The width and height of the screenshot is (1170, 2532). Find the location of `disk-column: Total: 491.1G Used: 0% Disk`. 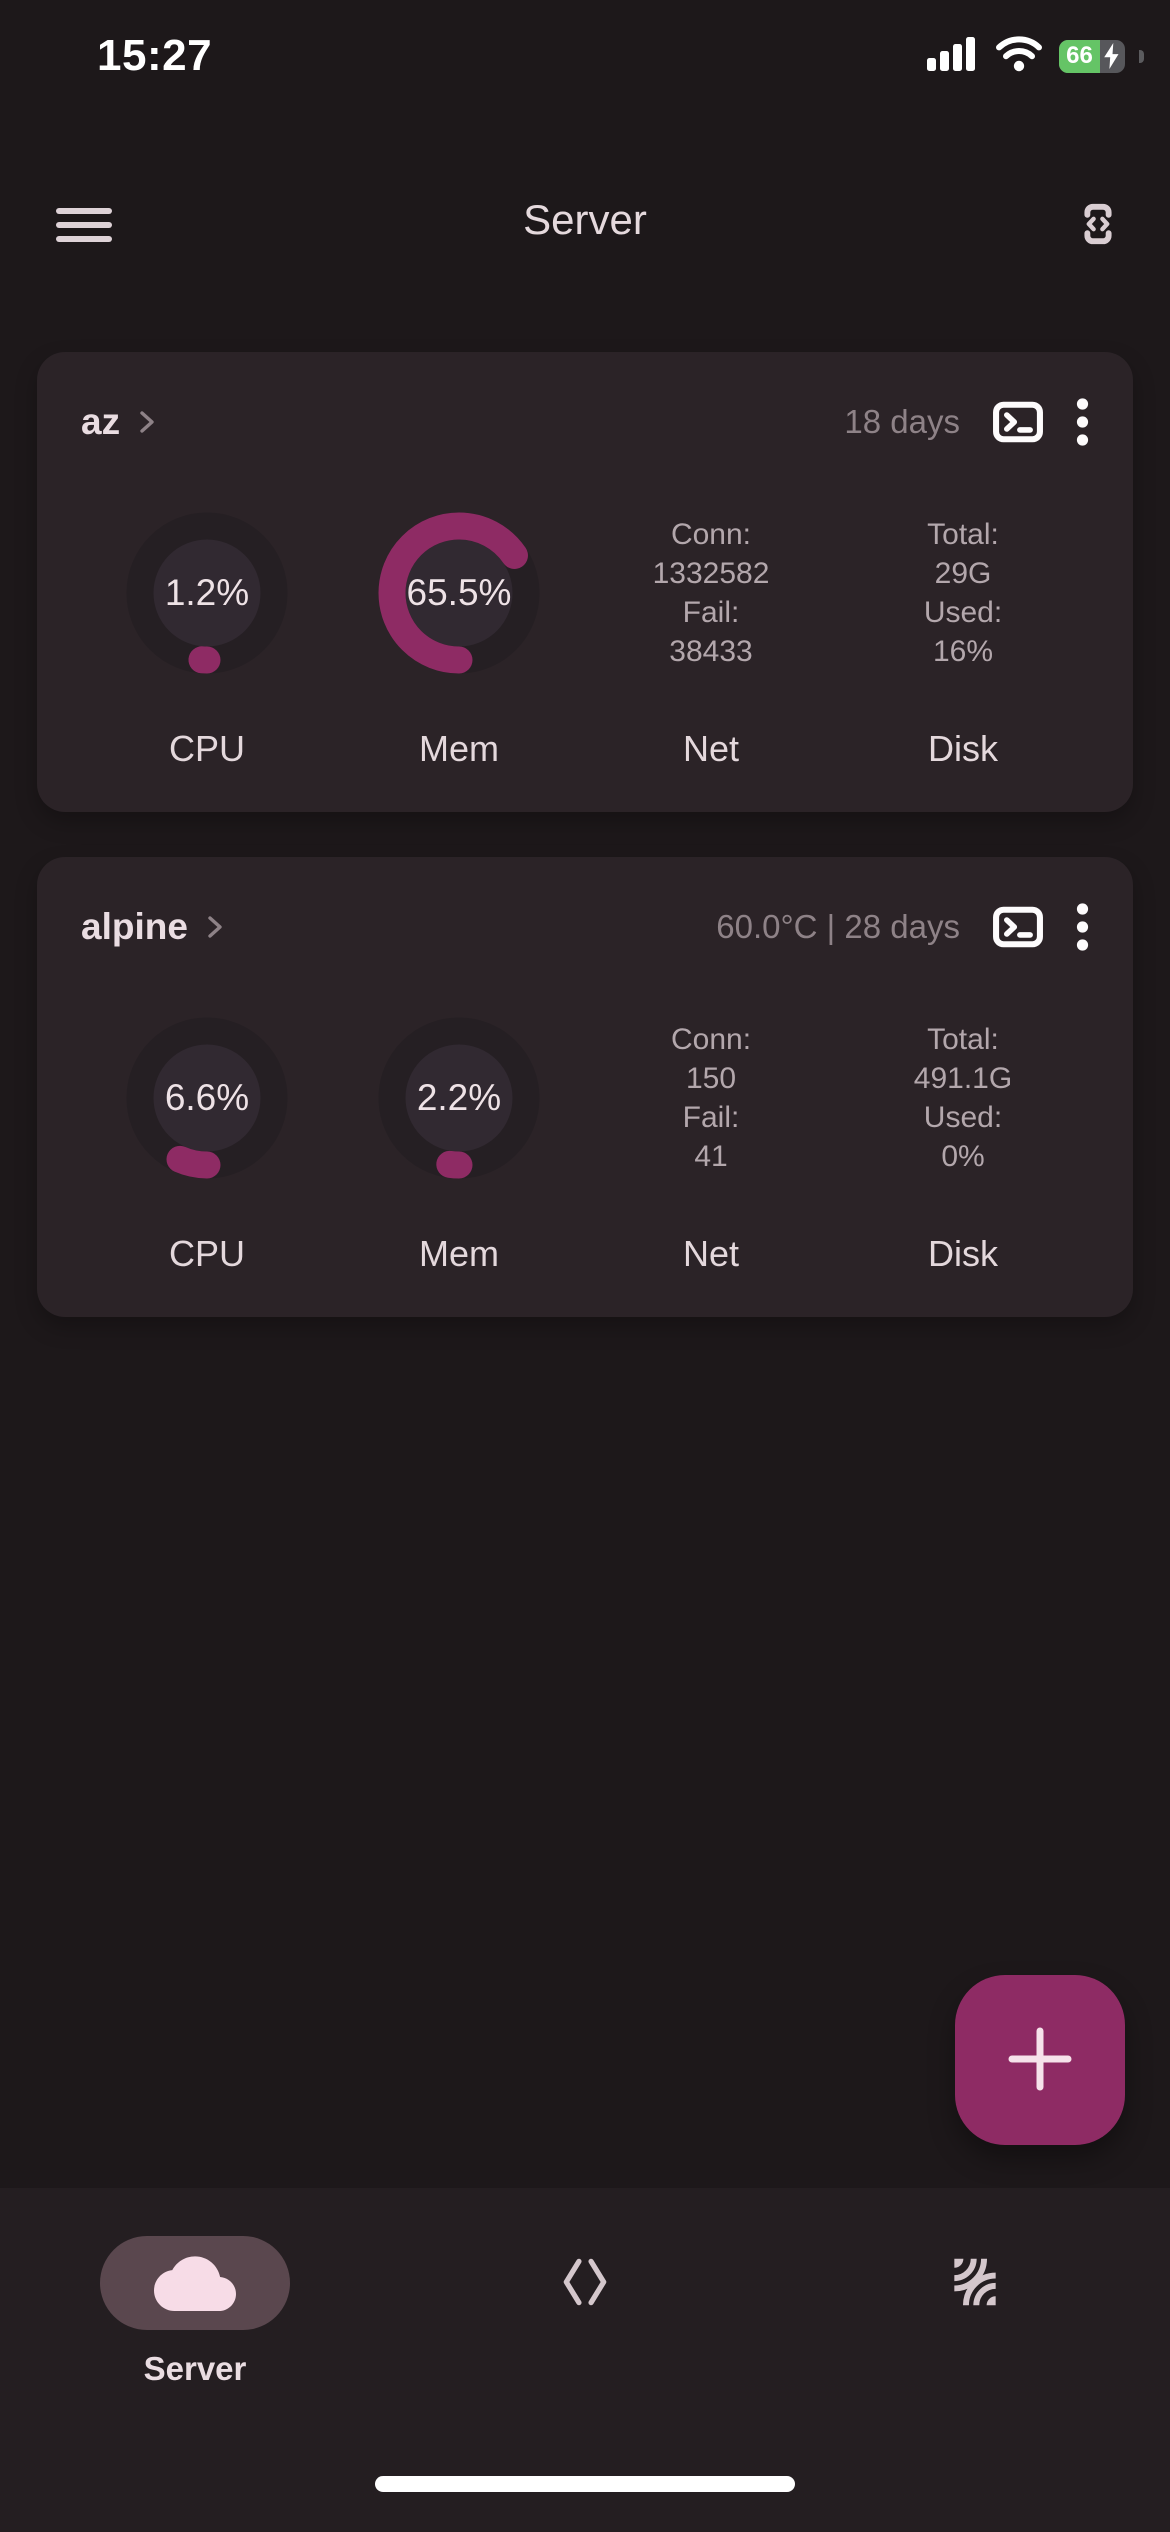

disk-column: Total: 491.1G Used: 0% Disk is located at coordinates (963, 1139).